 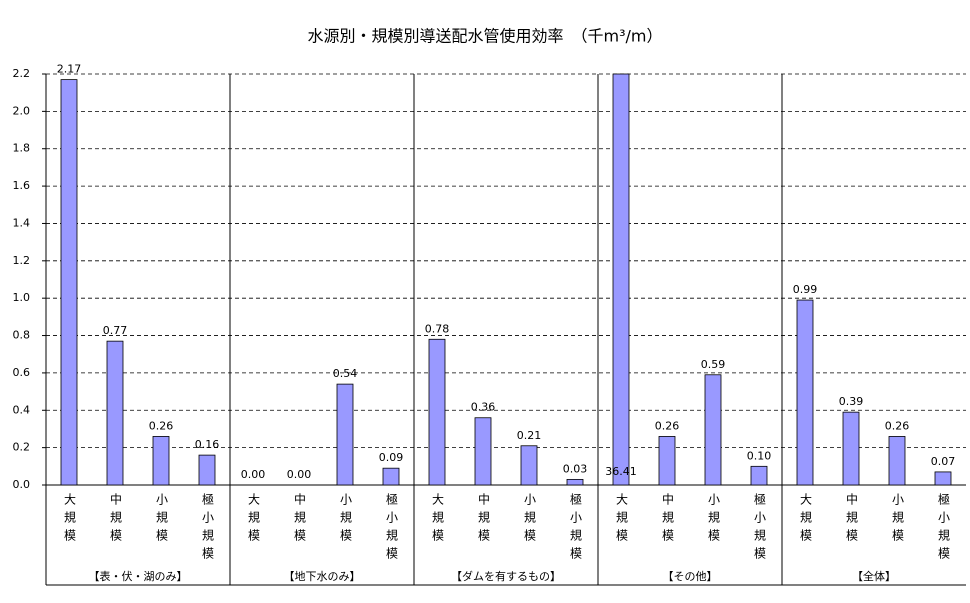 I want to click on y-tick-label: 0.2, so click(x=22, y=447).